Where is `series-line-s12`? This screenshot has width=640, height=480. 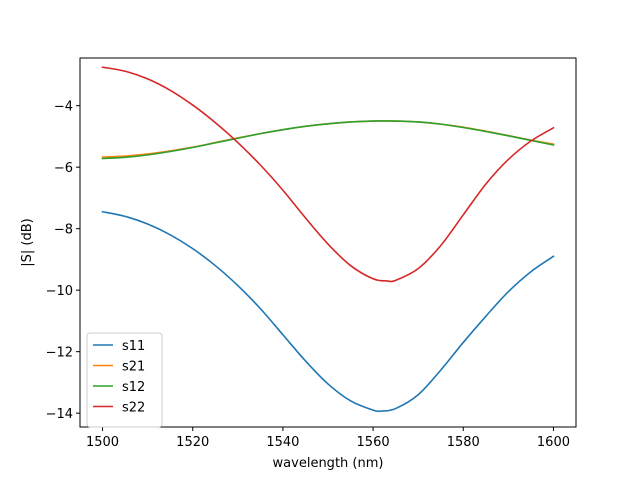 series-line-s12 is located at coordinates (328, 140).